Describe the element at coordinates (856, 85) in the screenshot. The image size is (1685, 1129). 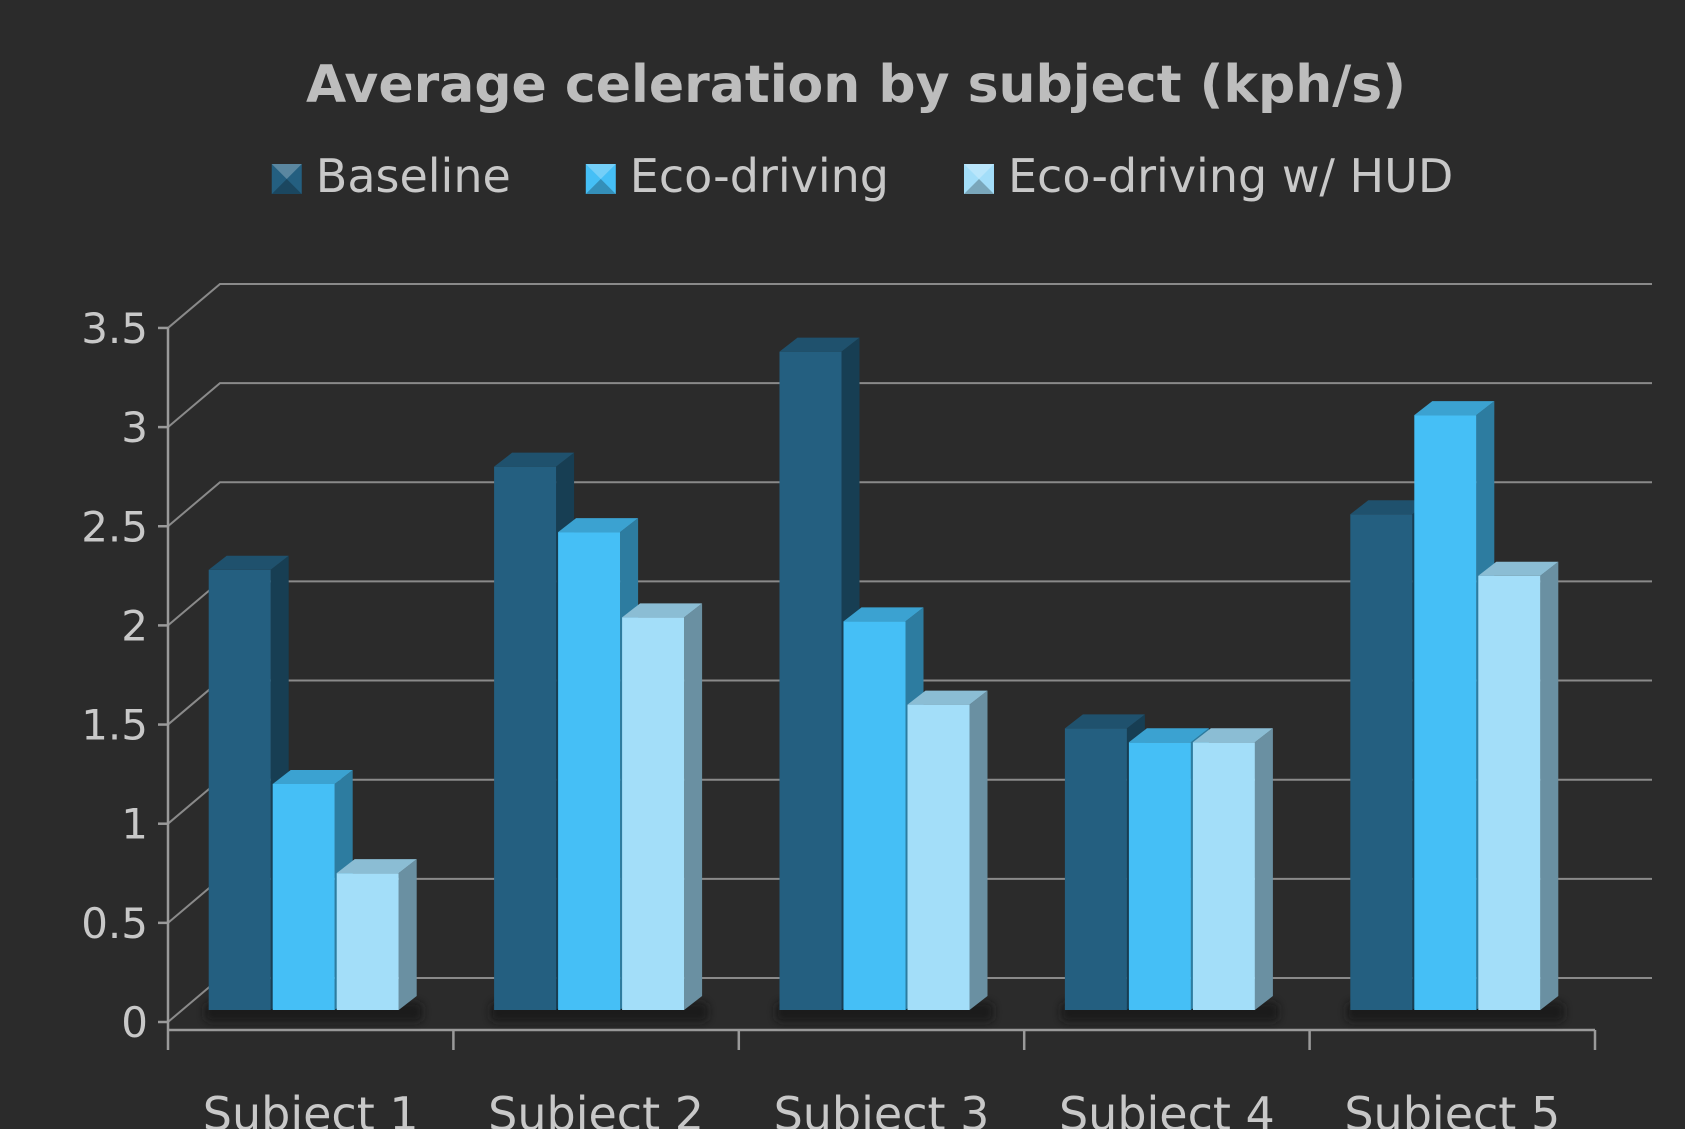
I see `chart-title: Average celeration by subject (kph/s)` at that location.